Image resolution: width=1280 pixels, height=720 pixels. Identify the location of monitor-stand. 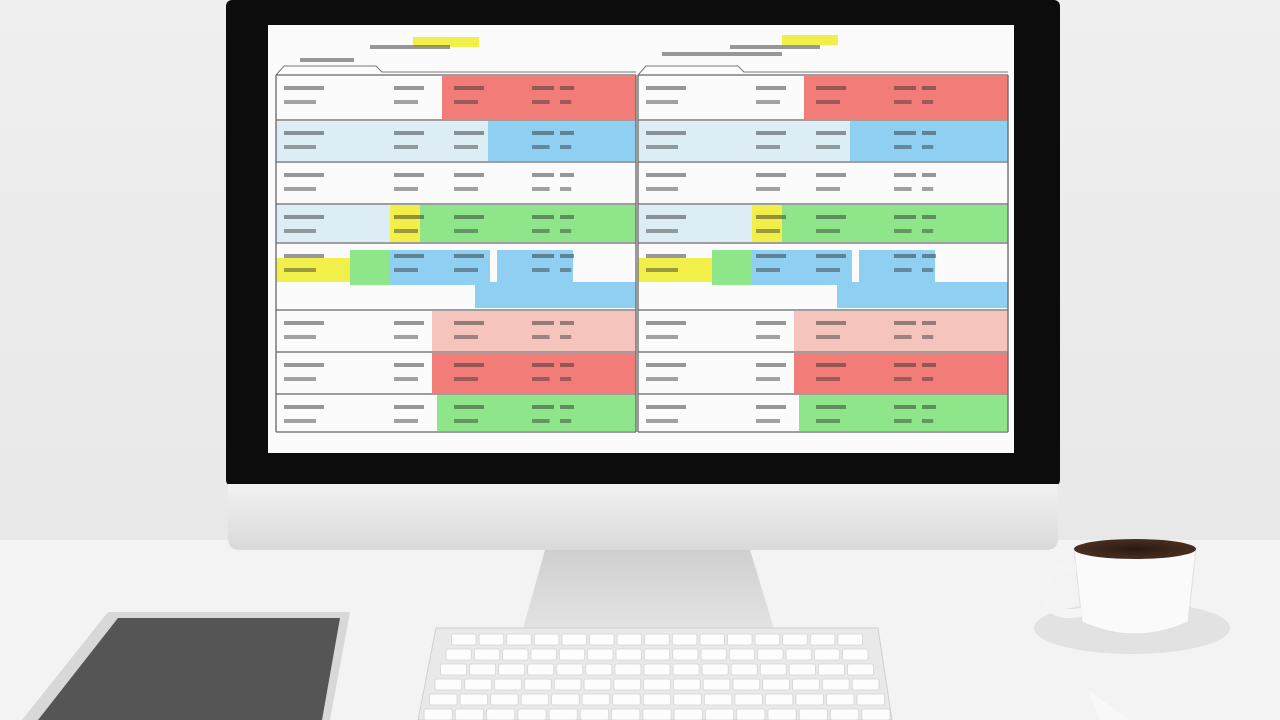
(648, 591).